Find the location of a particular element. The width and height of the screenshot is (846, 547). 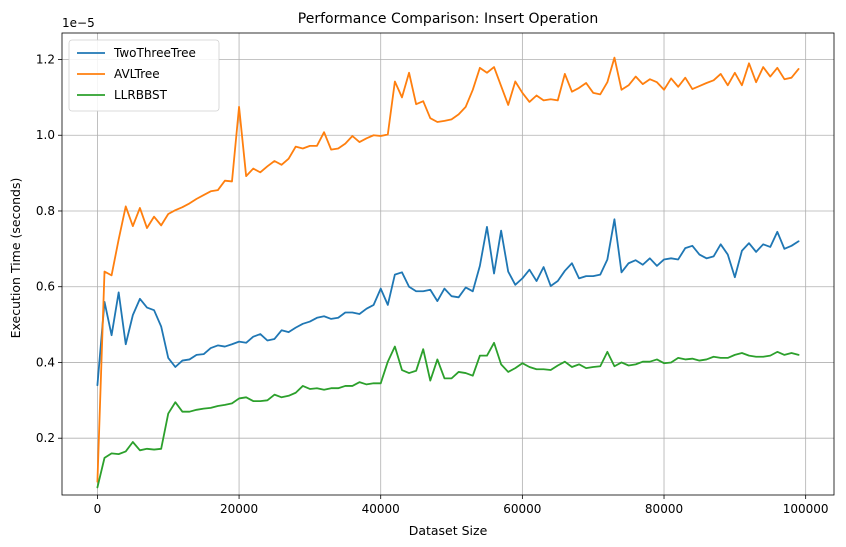

x-axis-ticks: 0 20000 40000 60000 80000 100000 is located at coordinates (461, 505).